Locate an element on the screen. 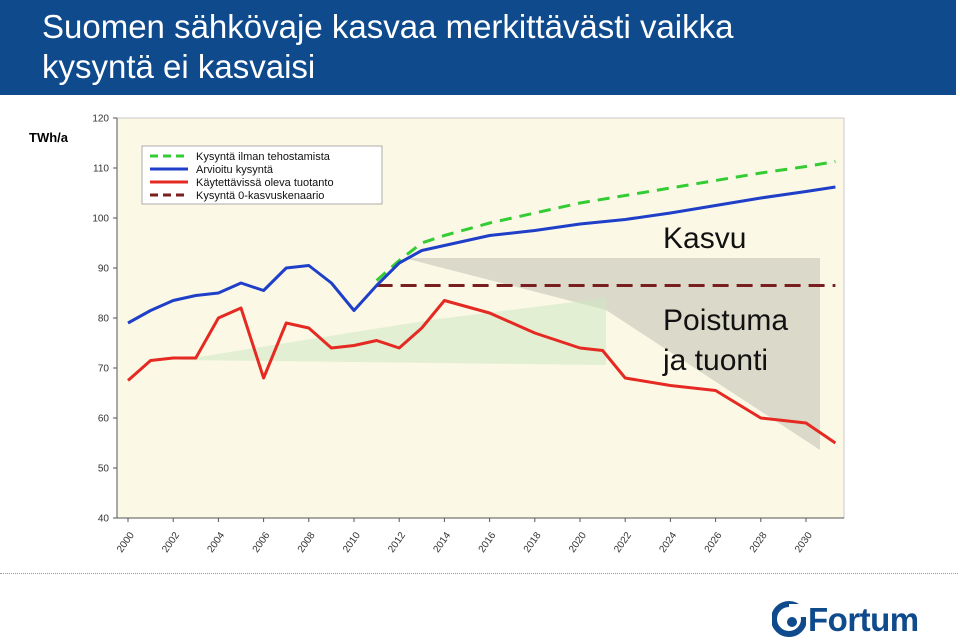 The height and width of the screenshot is (643, 960). x-tick-label: 2014 is located at coordinates (442, 542).